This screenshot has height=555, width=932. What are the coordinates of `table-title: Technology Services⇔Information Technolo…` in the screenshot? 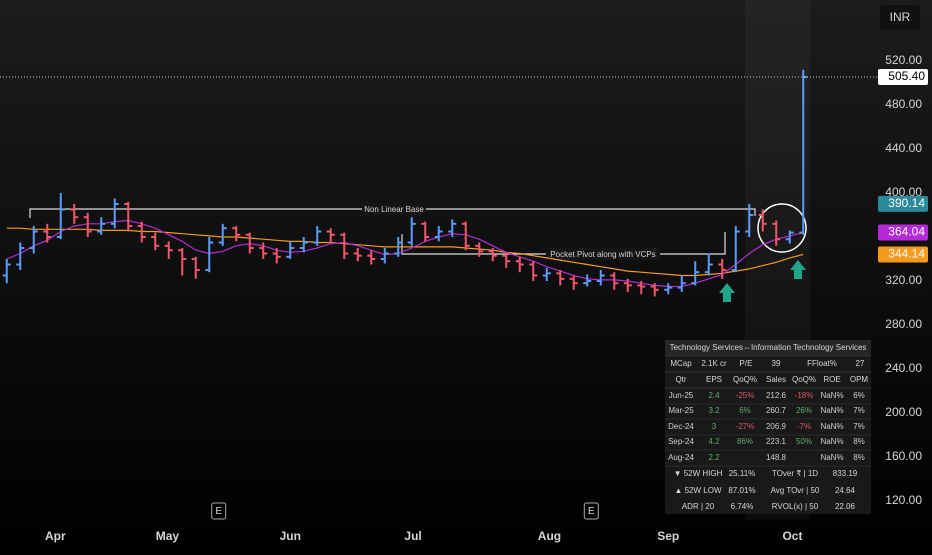 It's located at (768, 347).